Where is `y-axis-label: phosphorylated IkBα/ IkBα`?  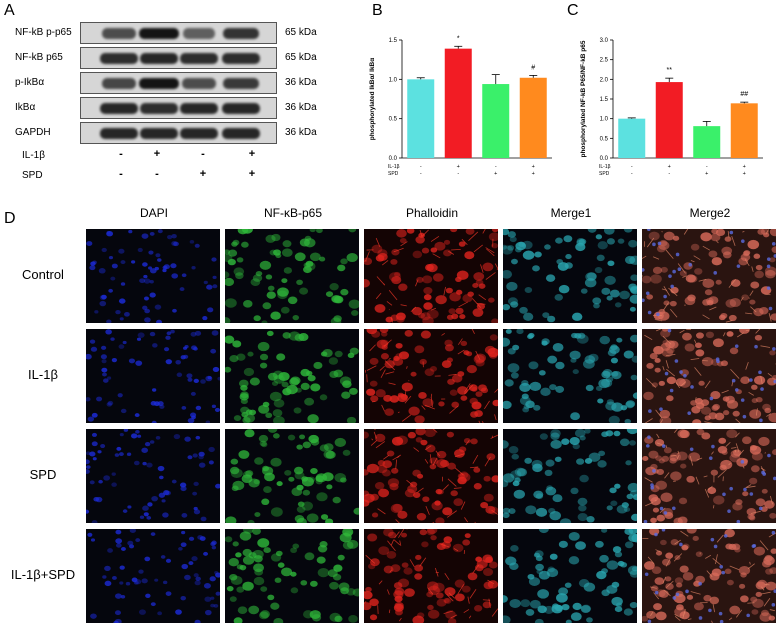
y-axis-label: phosphorylated IkBα/ IkBα is located at coordinates (372, 99).